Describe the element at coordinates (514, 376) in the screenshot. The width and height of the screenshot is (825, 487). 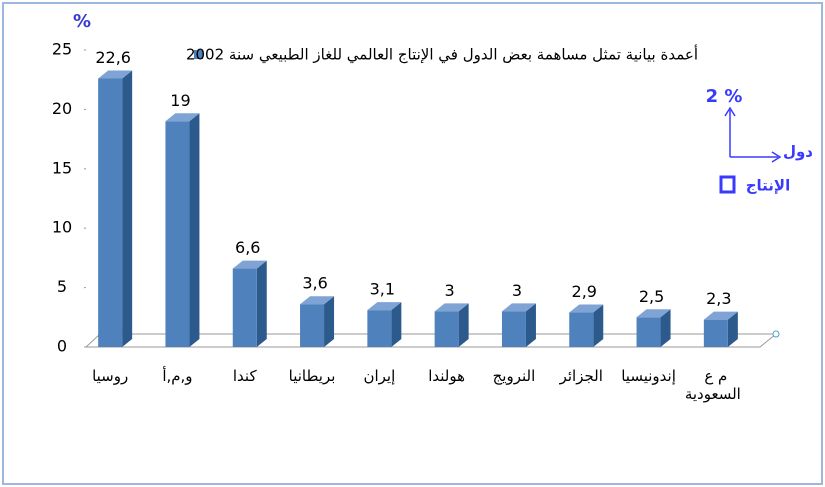
I see `x-tick-label: النرويج` at that location.